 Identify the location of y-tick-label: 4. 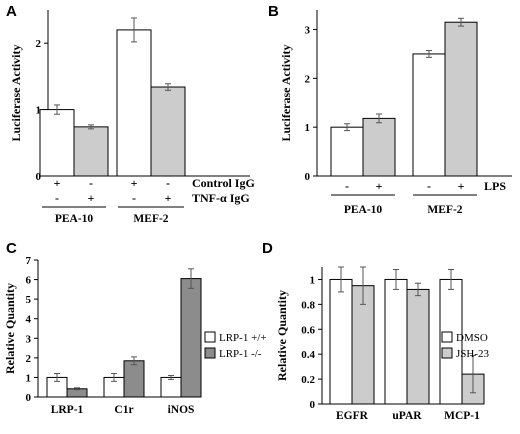
(29, 320).